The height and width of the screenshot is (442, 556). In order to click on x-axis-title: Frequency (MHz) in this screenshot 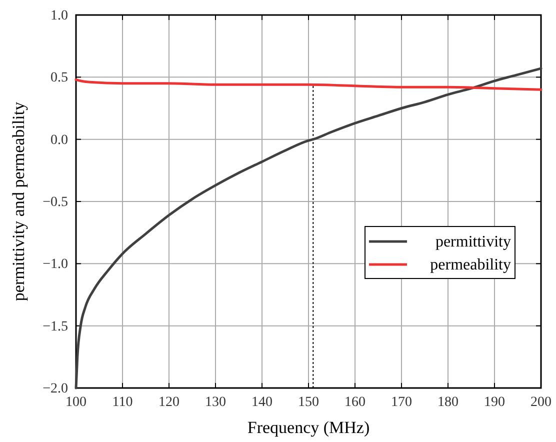, I will do `click(308, 427)`.